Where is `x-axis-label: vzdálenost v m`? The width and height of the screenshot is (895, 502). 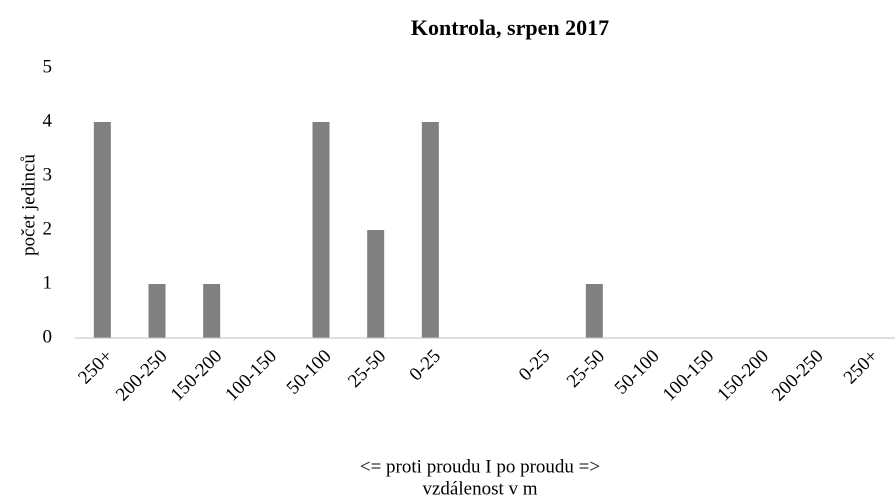
x-axis-label: vzdálenost v m is located at coordinates (479, 488).